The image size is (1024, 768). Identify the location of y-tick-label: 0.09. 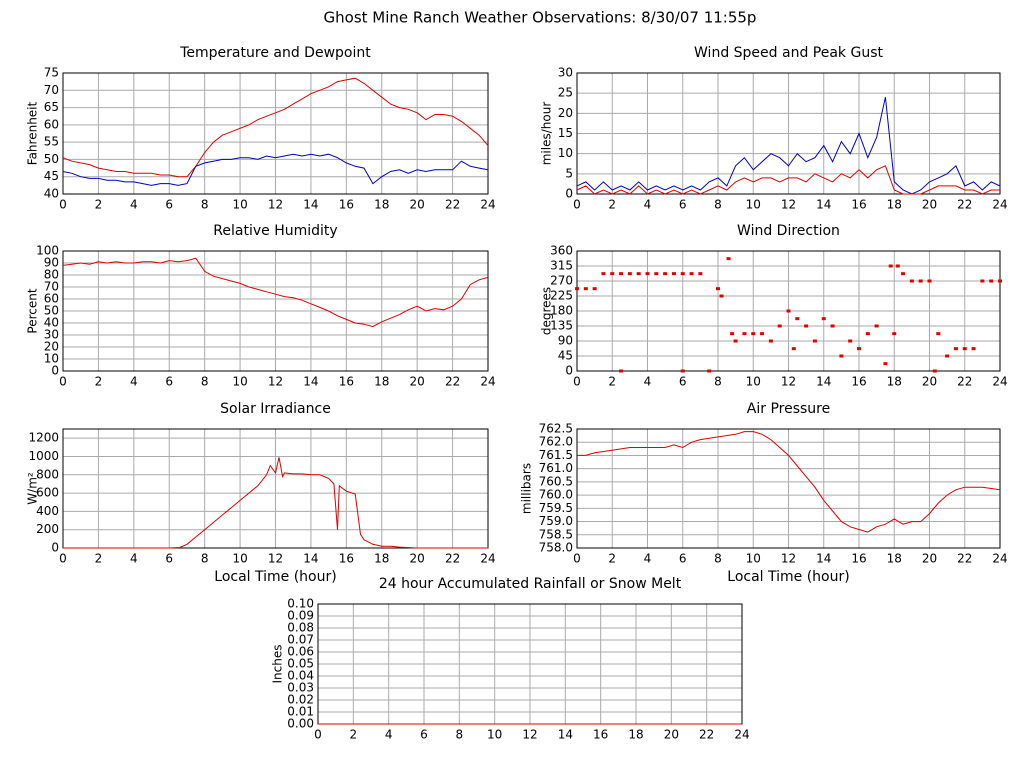
(300, 616).